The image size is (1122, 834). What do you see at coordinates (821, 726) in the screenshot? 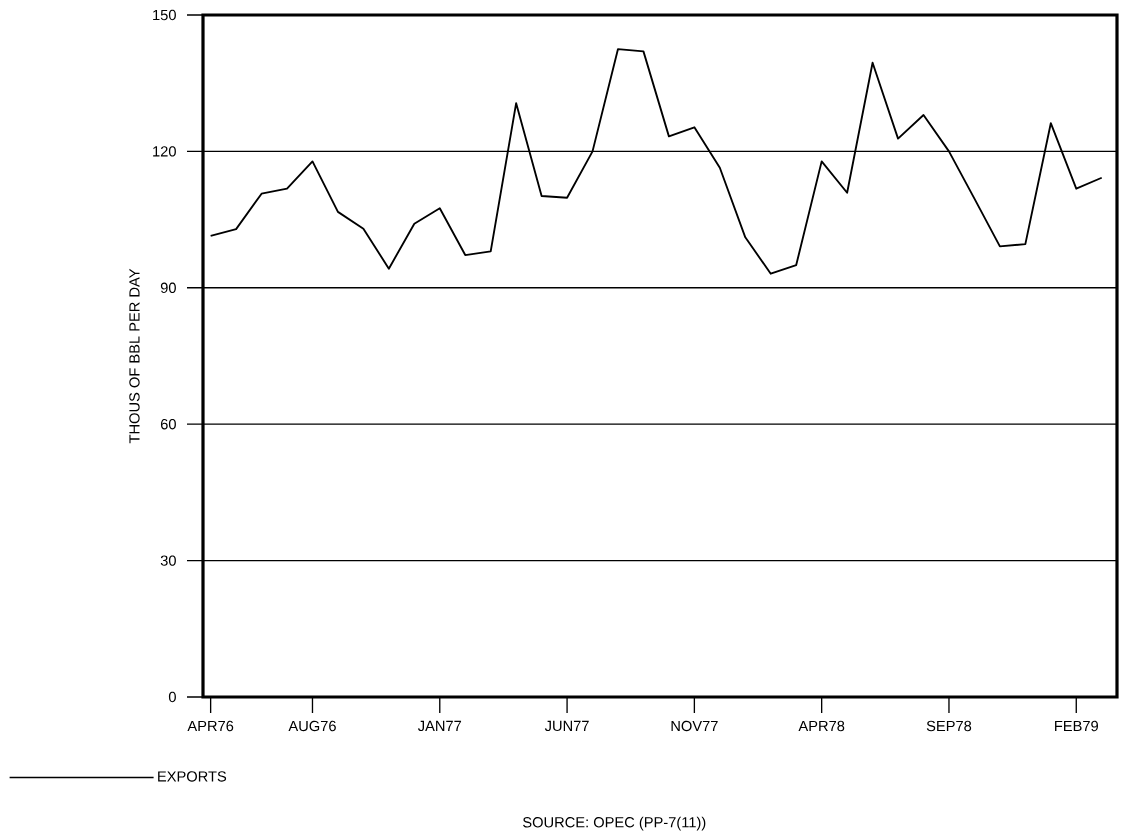
I see `x-tick-label: APR78` at bounding box center [821, 726].